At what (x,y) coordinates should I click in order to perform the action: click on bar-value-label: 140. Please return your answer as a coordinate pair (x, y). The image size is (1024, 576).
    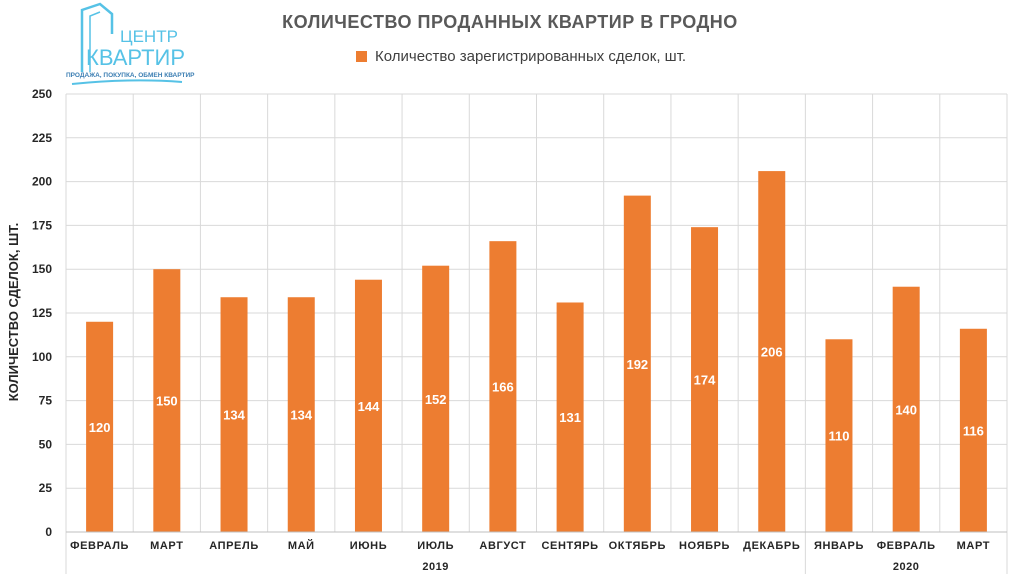
    Looking at the image, I should click on (906, 409).